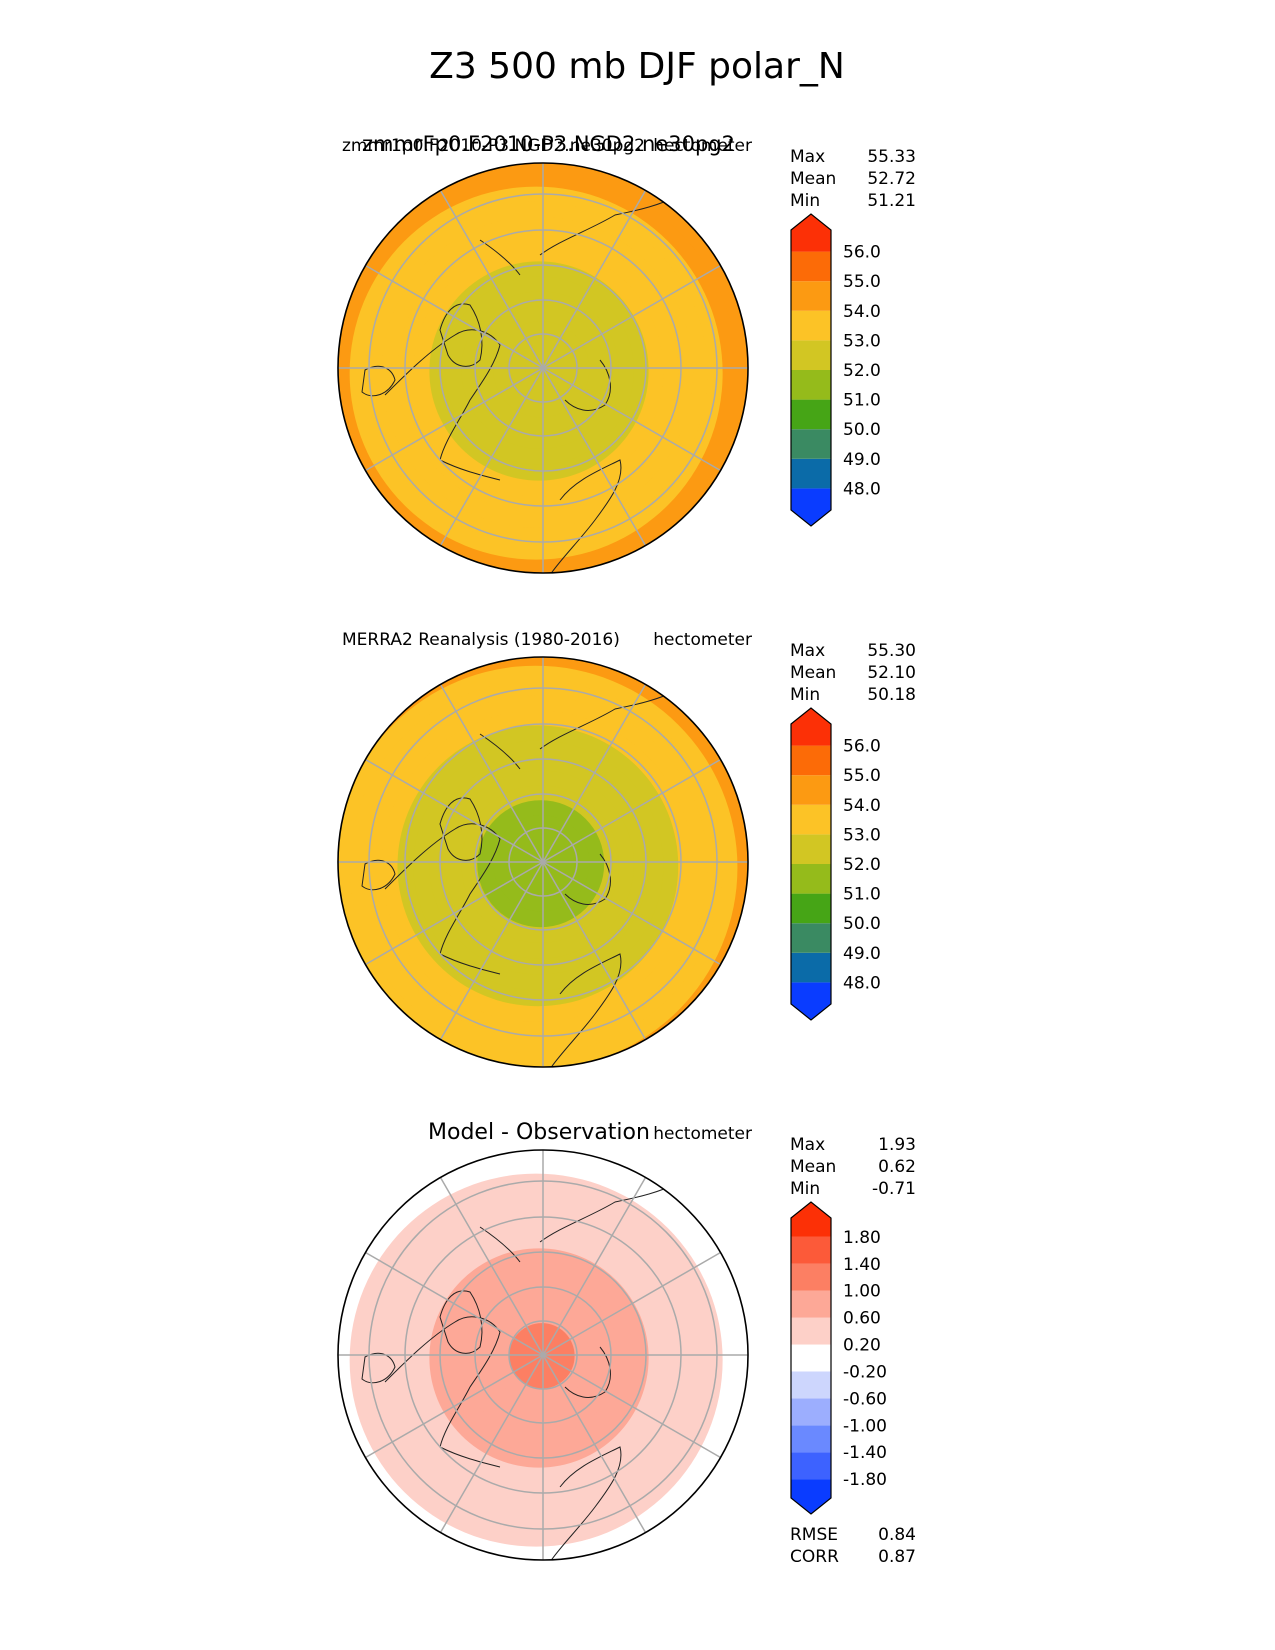 This screenshot has height=1650, width=1275. What do you see at coordinates (862, 1265) in the screenshot?
I see `colorbar-tick-label: 1.40` at bounding box center [862, 1265].